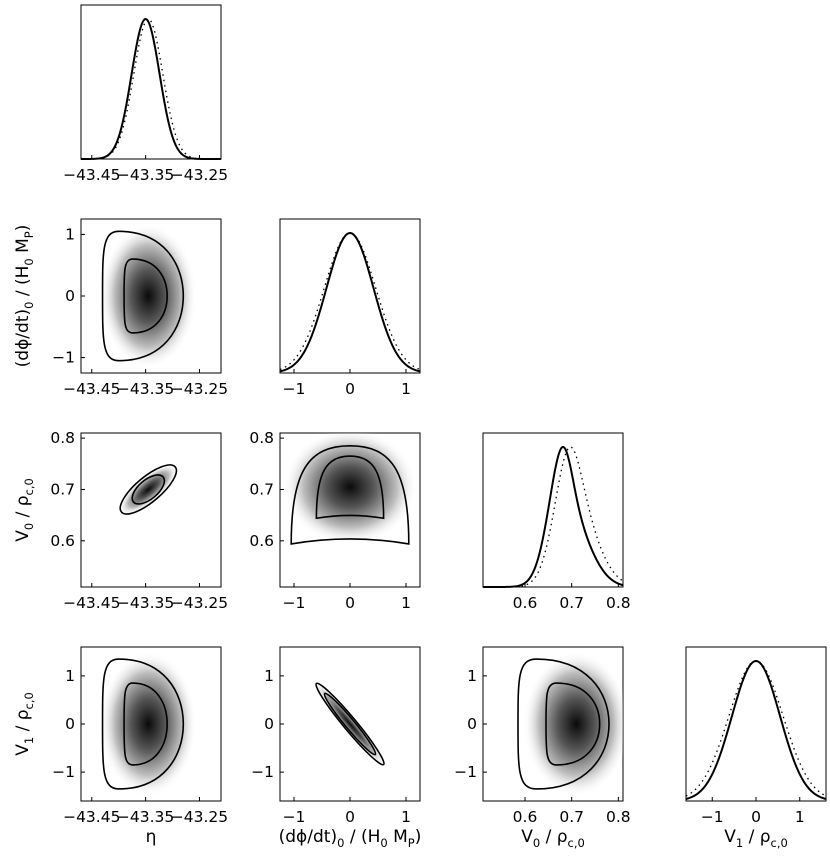 The image size is (830, 865). I want to click on marginal-V1-xtick-label: 0, so click(756, 817).